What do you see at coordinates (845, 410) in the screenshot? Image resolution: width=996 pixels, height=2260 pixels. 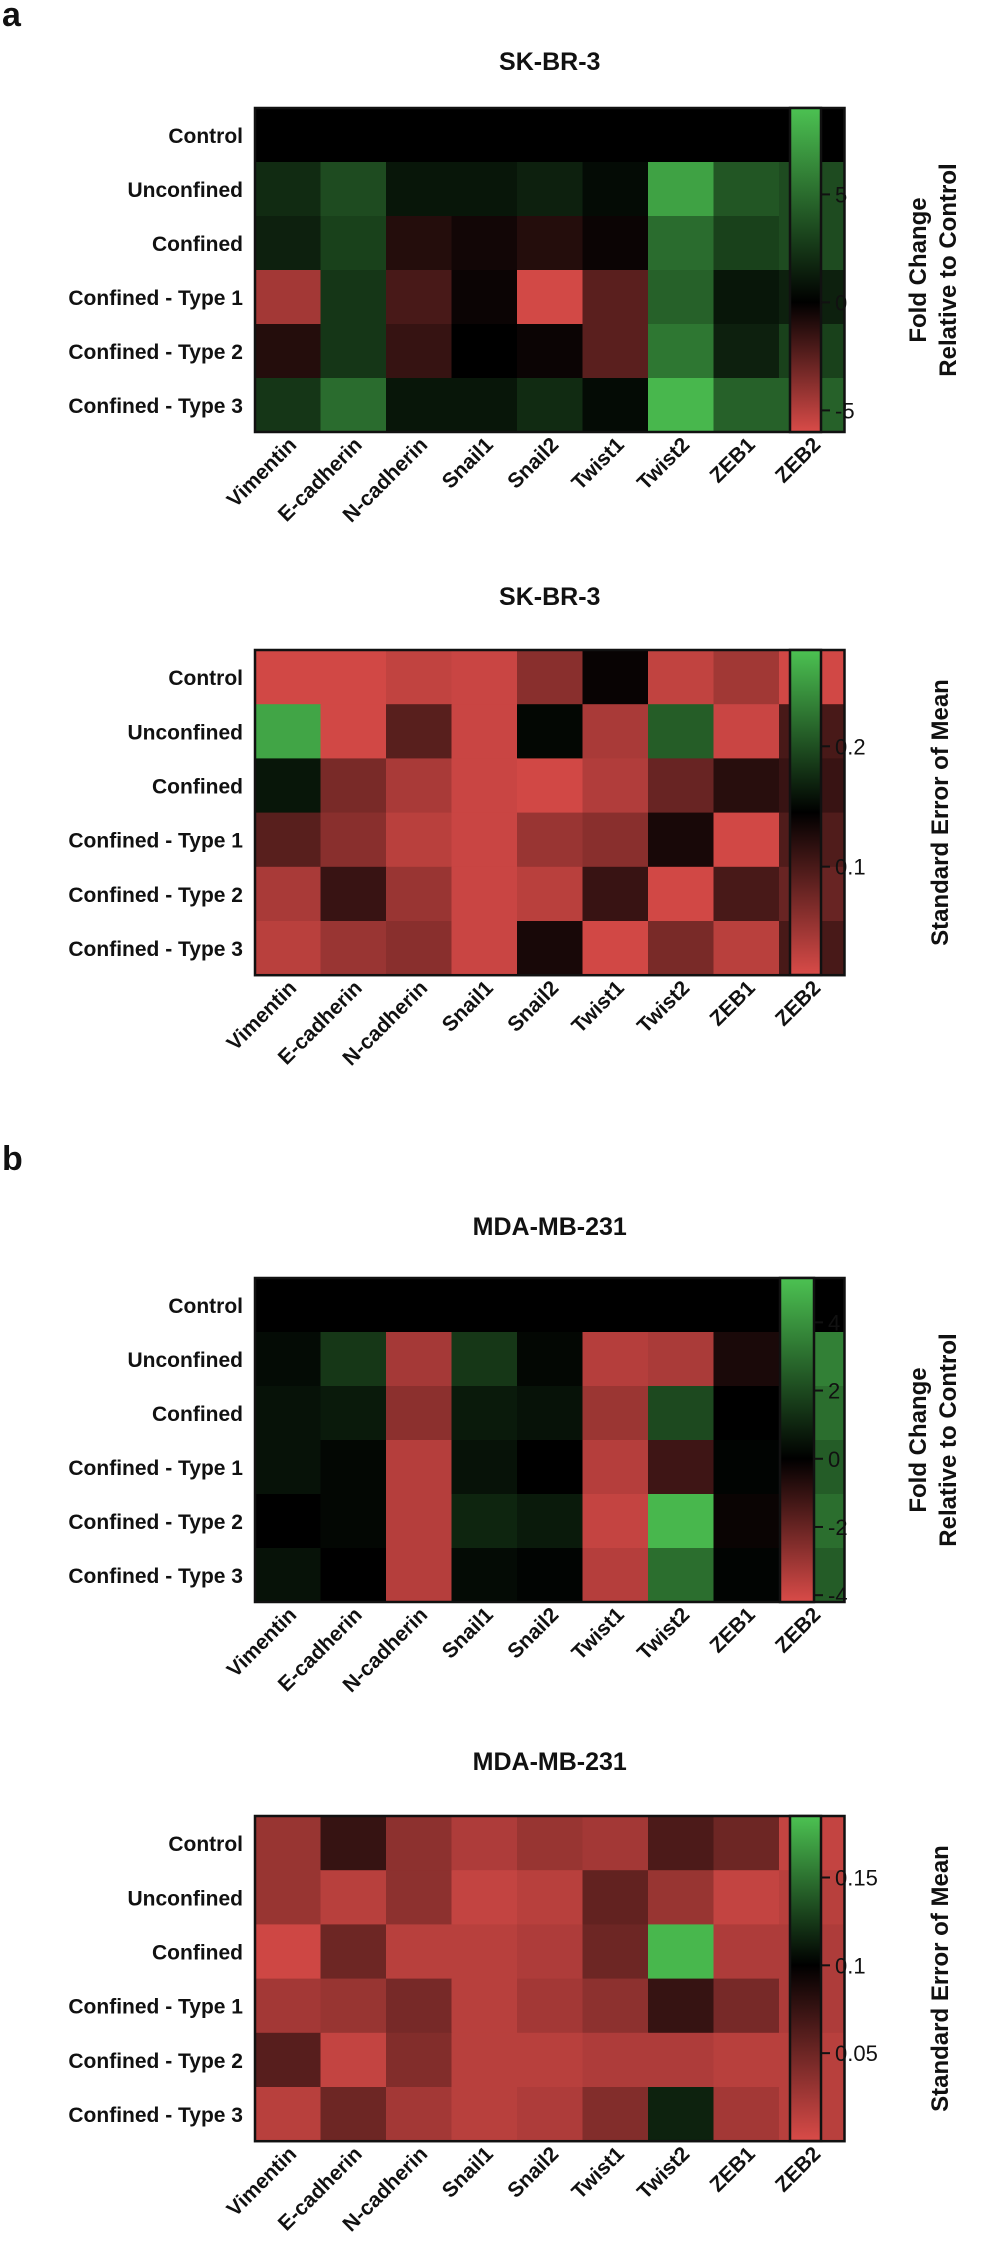 I see `colorbar-tick-label: -5` at bounding box center [845, 410].